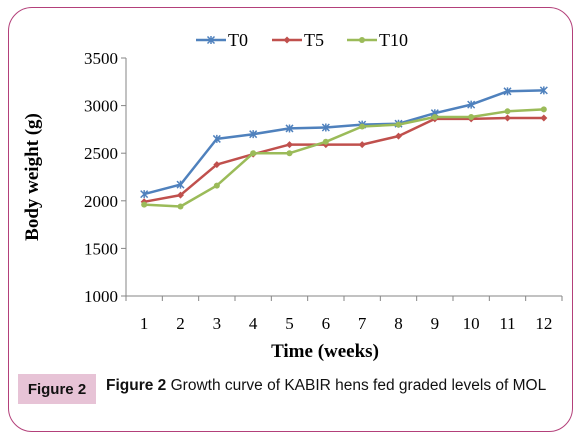  I want to click on y-tick-label: 3500, so click(101, 58).